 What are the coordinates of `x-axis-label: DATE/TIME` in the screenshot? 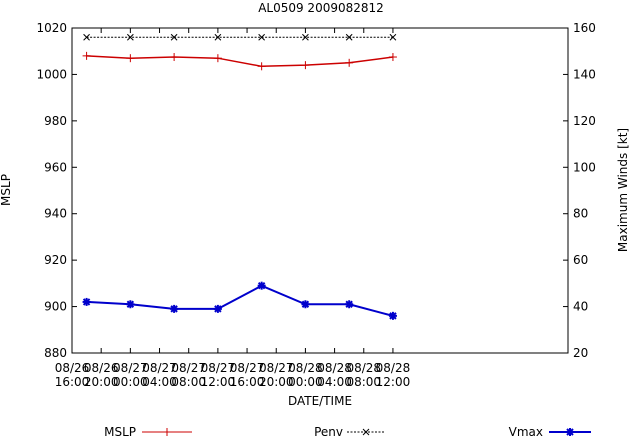 It's located at (320, 401).